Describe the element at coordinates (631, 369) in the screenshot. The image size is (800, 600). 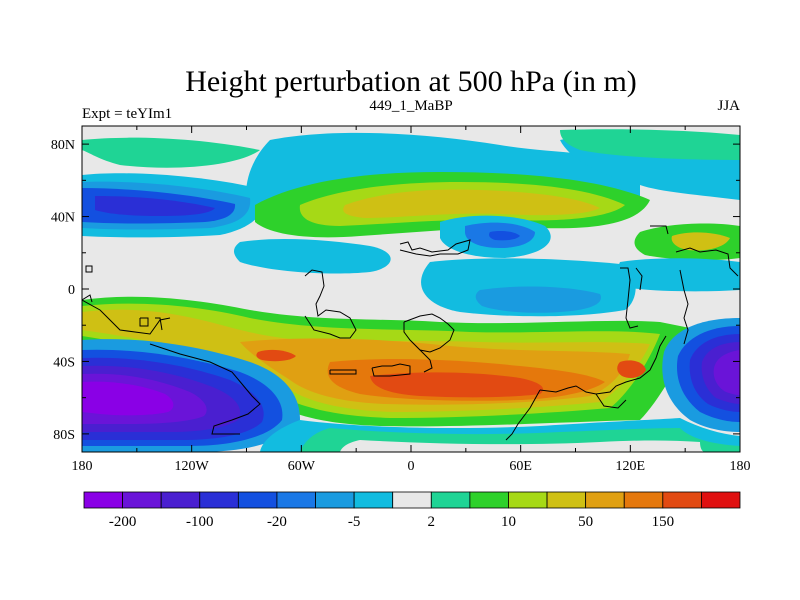
I see `field-region-pos-south-red-east` at that location.